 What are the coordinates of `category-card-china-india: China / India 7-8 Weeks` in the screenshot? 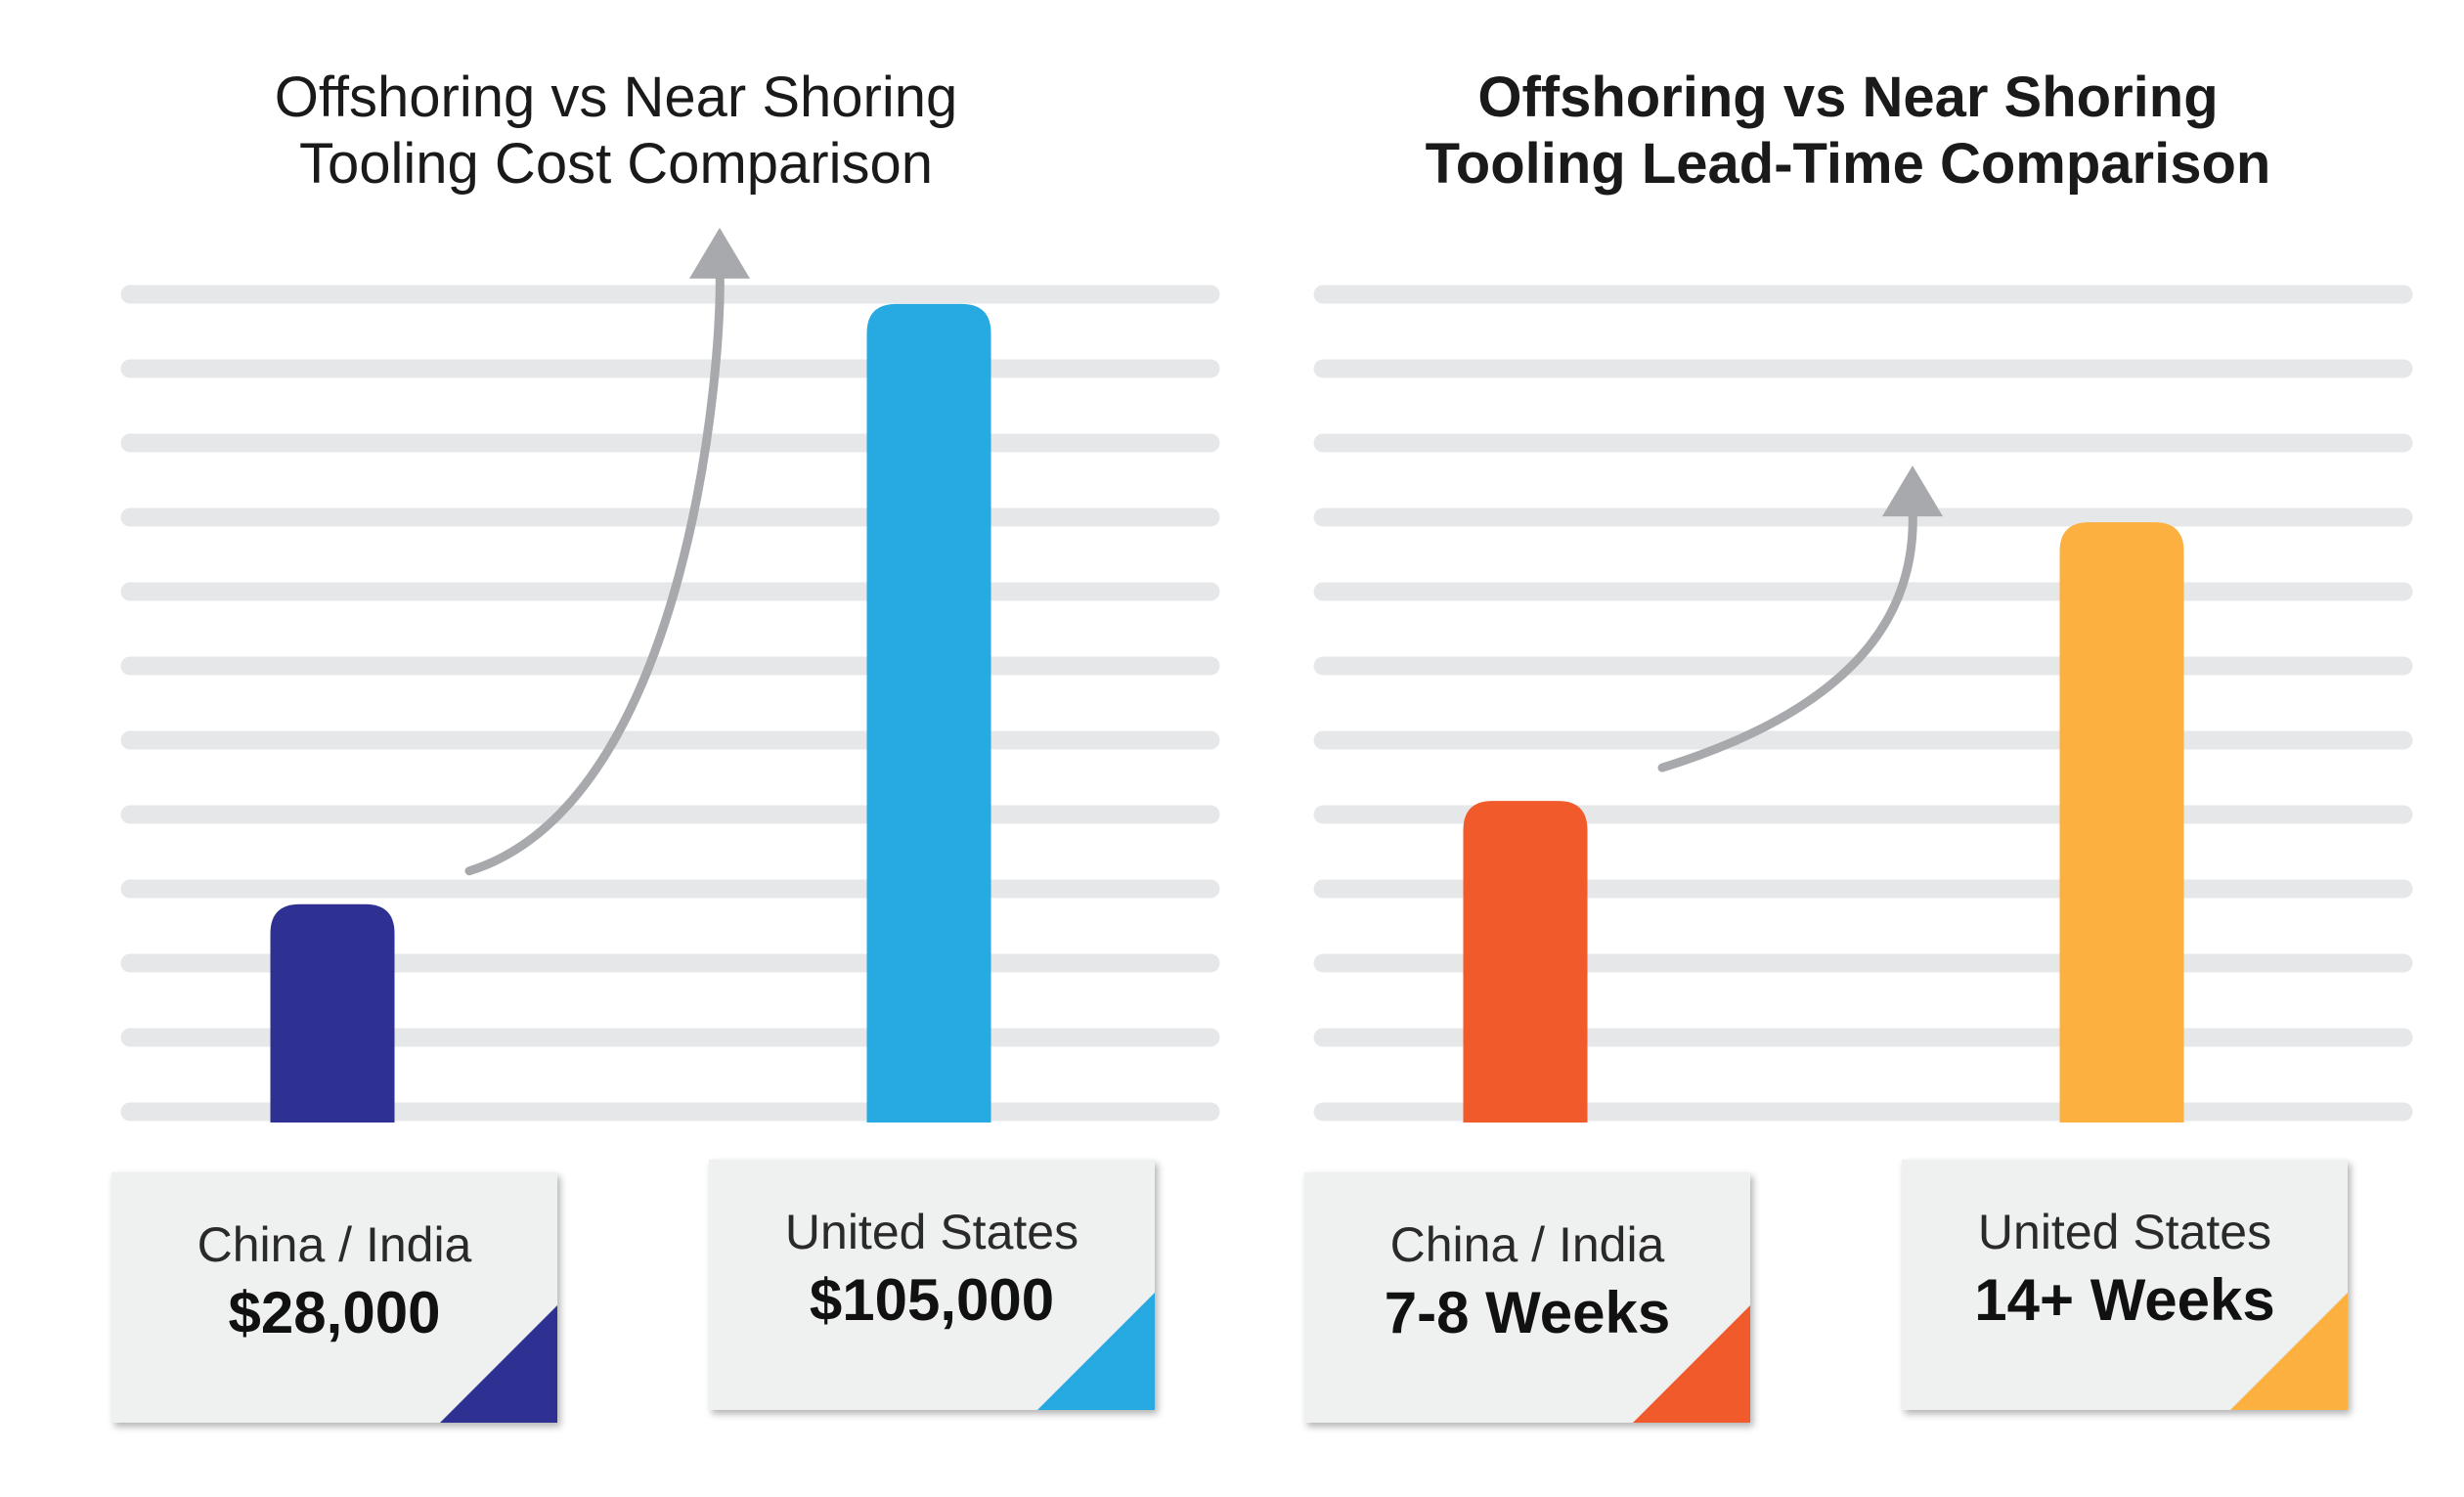 It's located at (1527, 1297).